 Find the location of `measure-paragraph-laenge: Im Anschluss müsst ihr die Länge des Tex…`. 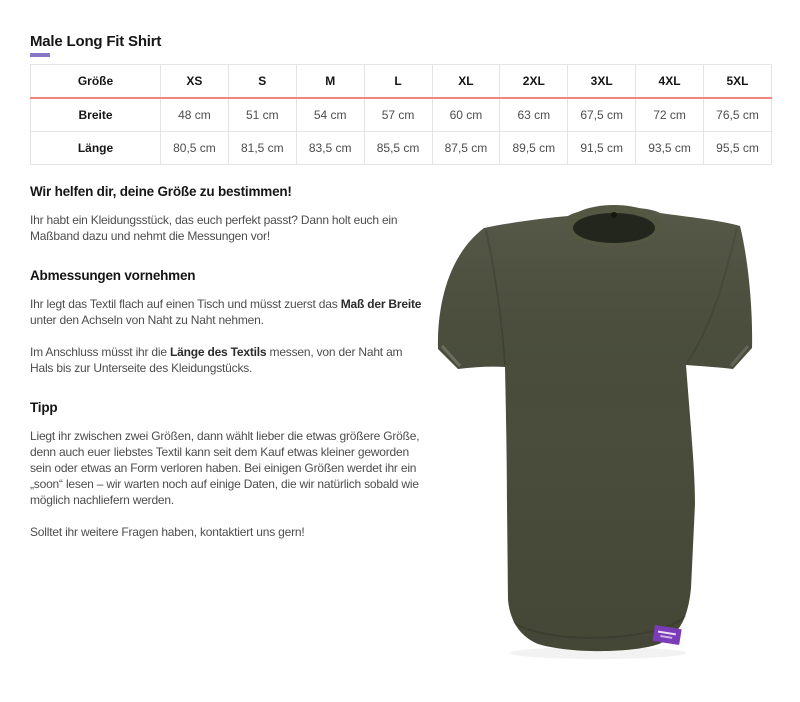

measure-paragraph-laenge: Im Anschluss müsst ihr die Länge des Tex… is located at coordinates (229, 360).